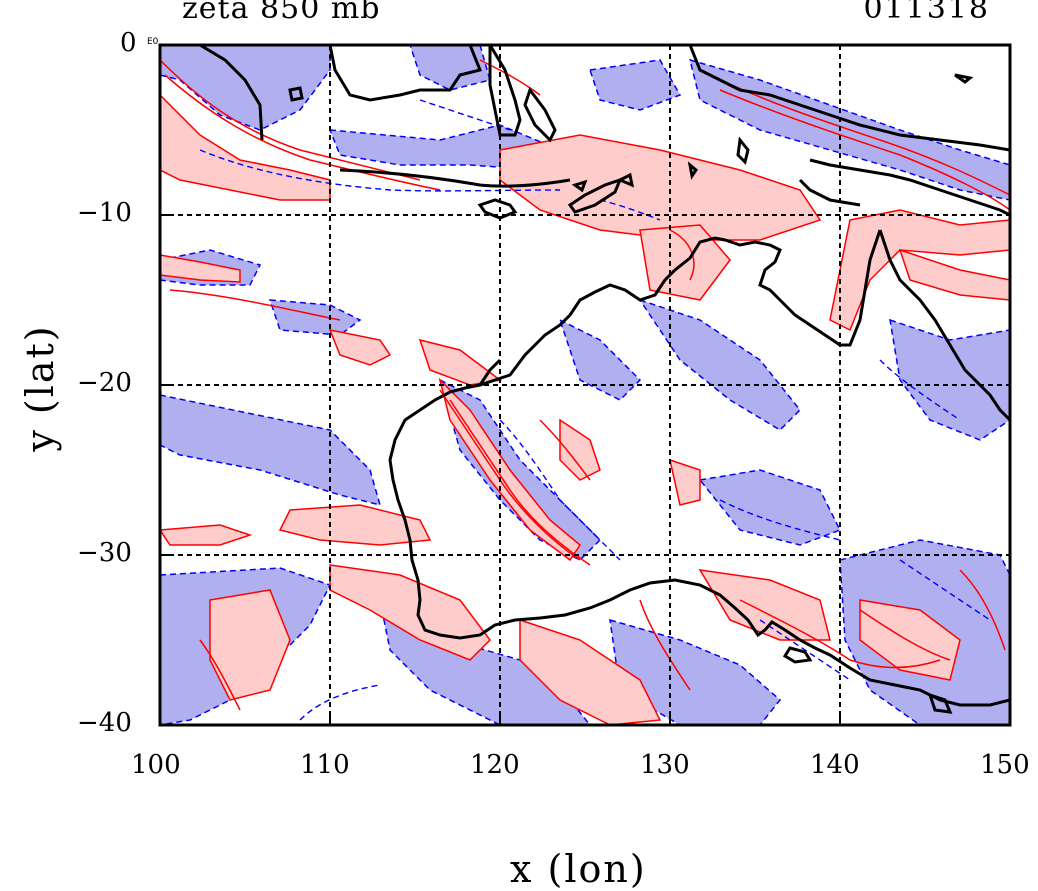  Describe the element at coordinates (325, 765) in the screenshot. I see `x-tick-label: 110` at that location.